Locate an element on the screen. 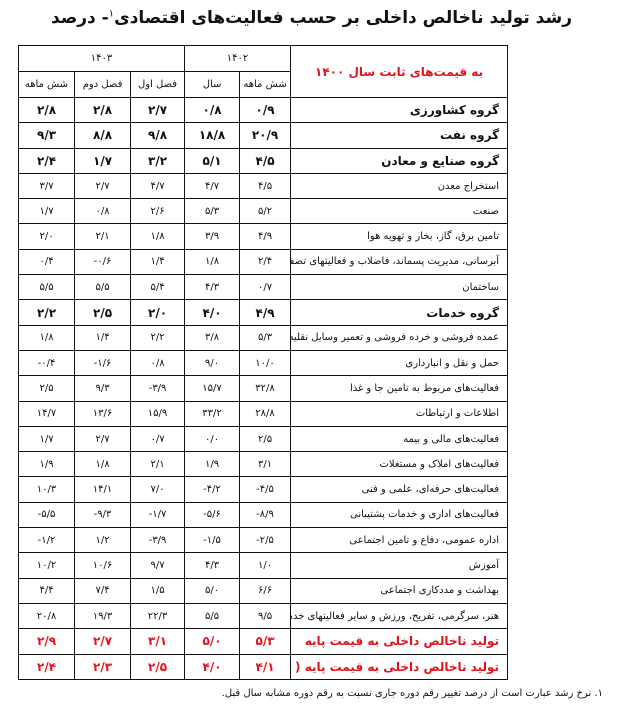 This screenshot has width=623, height=715. row-label: فعالیت‌های املاک و مستغلات is located at coordinates (399, 464).